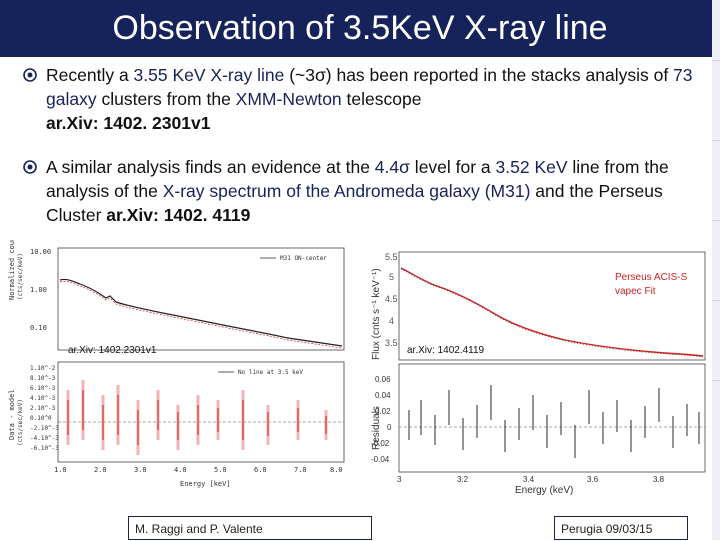 This screenshot has width=720, height=541. Describe the element at coordinates (100, 470) in the screenshot. I see `svg-text: 2.0` at that location.